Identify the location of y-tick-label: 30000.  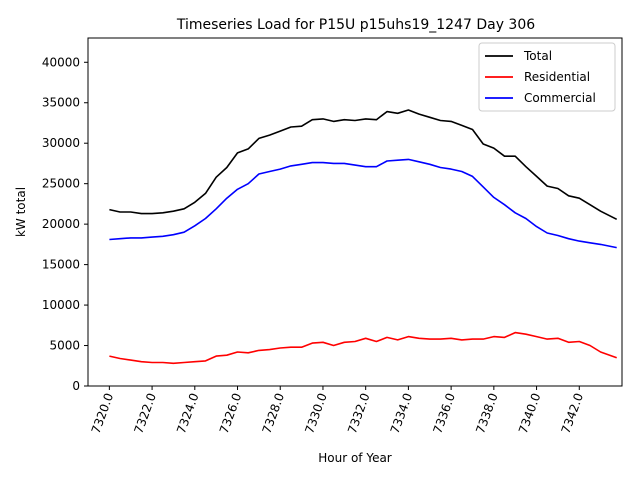
(61, 143).